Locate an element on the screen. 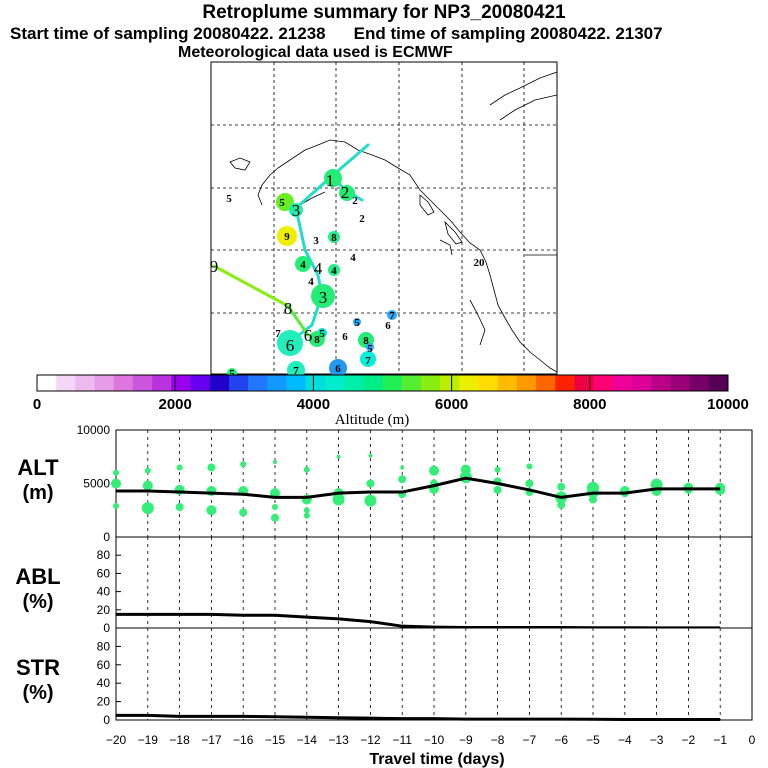 This screenshot has height=768, width=768. trajectory-segment is located at coordinates (298, 320).